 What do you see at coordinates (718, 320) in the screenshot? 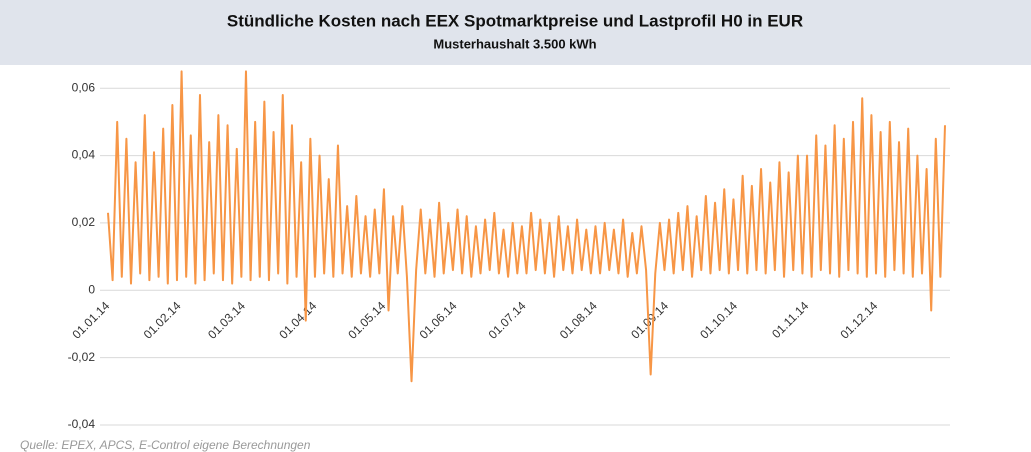
I see `x-tick-label: 01.10.14` at bounding box center [718, 320].